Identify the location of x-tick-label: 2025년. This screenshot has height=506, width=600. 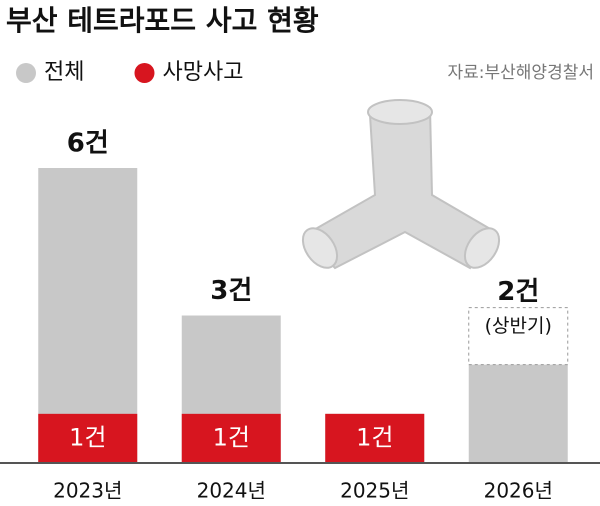
(374, 491).